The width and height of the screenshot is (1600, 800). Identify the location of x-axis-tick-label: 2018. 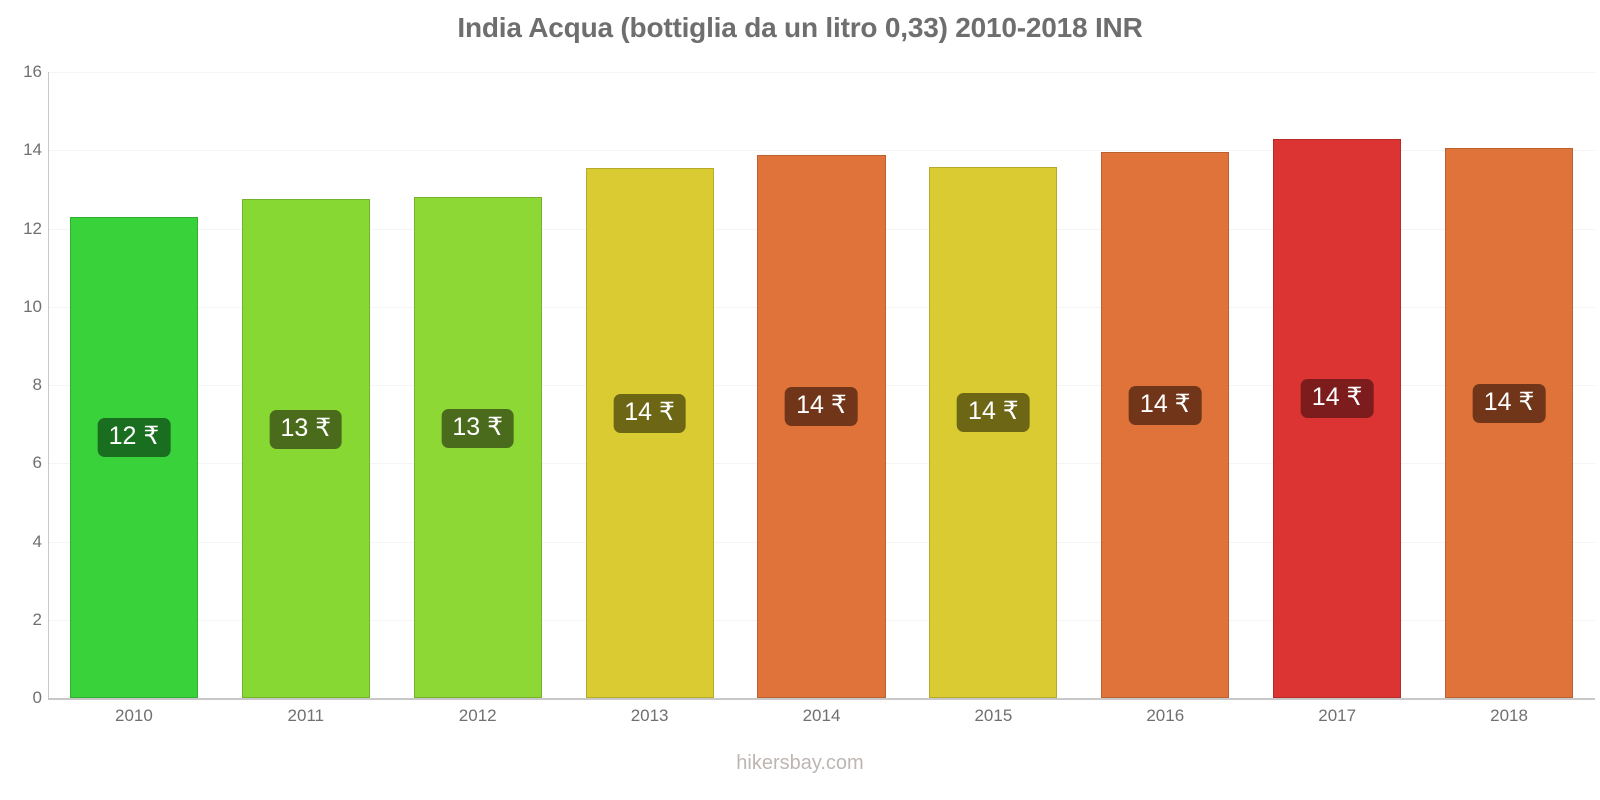
(1509, 715).